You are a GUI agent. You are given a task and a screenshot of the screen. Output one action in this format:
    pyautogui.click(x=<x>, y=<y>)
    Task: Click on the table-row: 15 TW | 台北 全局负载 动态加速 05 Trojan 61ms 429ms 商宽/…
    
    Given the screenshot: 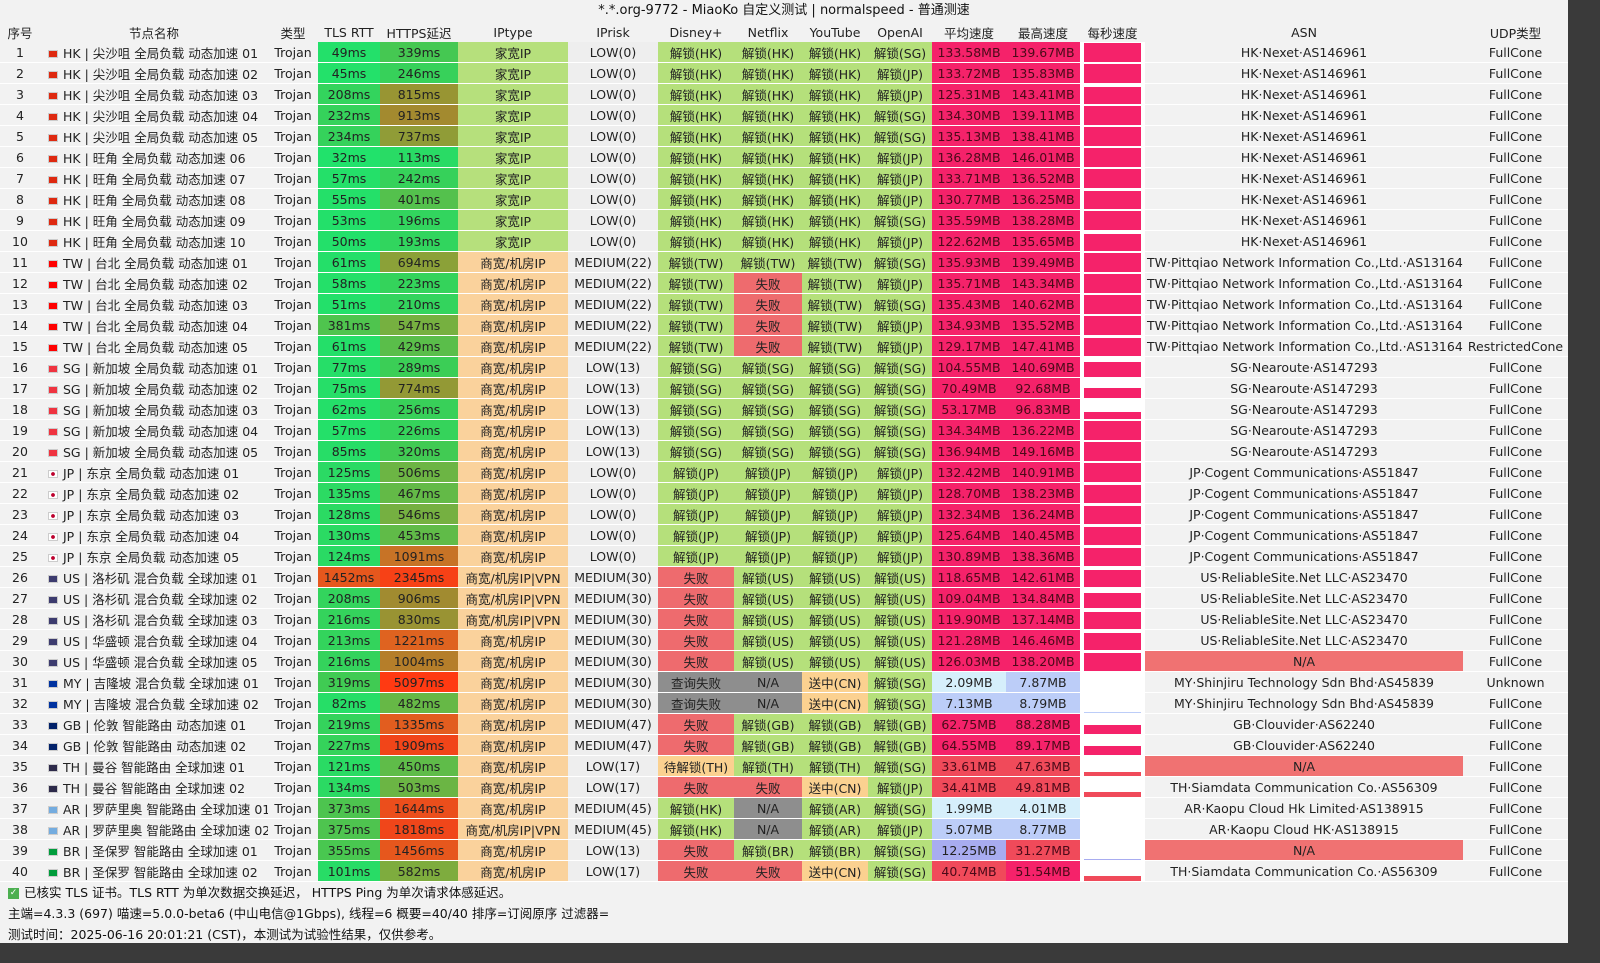 What is the action you would take?
    pyautogui.click(x=784, y=346)
    